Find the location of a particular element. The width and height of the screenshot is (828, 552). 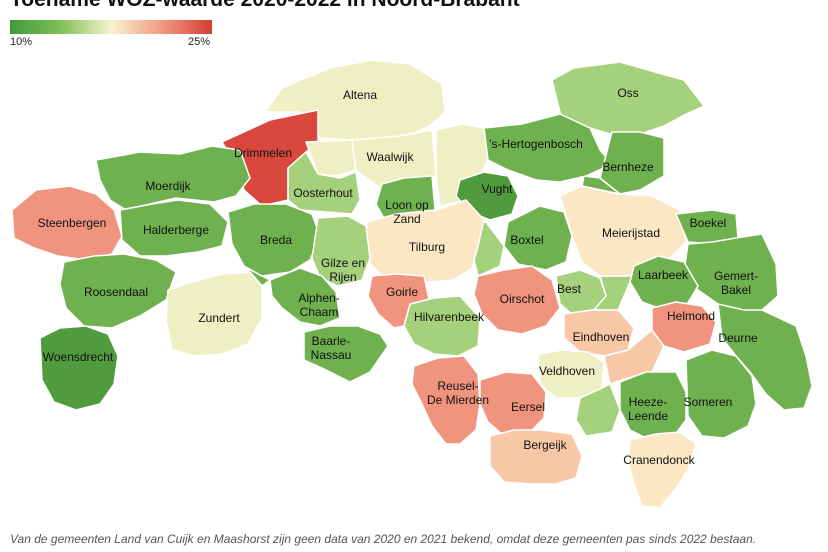

region-halderberge is located at coordinates (174, 228).